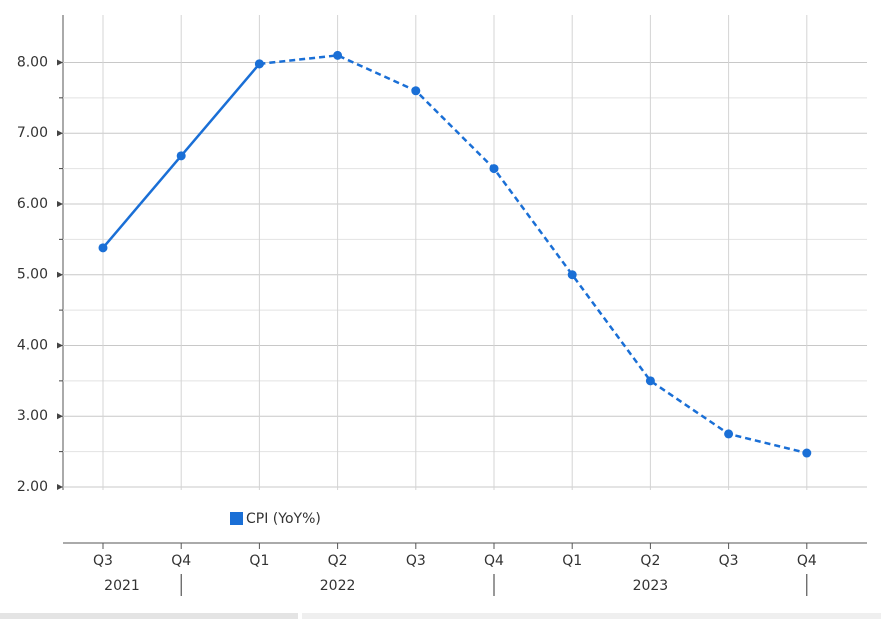  I want to click on x-group-label: 2022, so click(338, 586).